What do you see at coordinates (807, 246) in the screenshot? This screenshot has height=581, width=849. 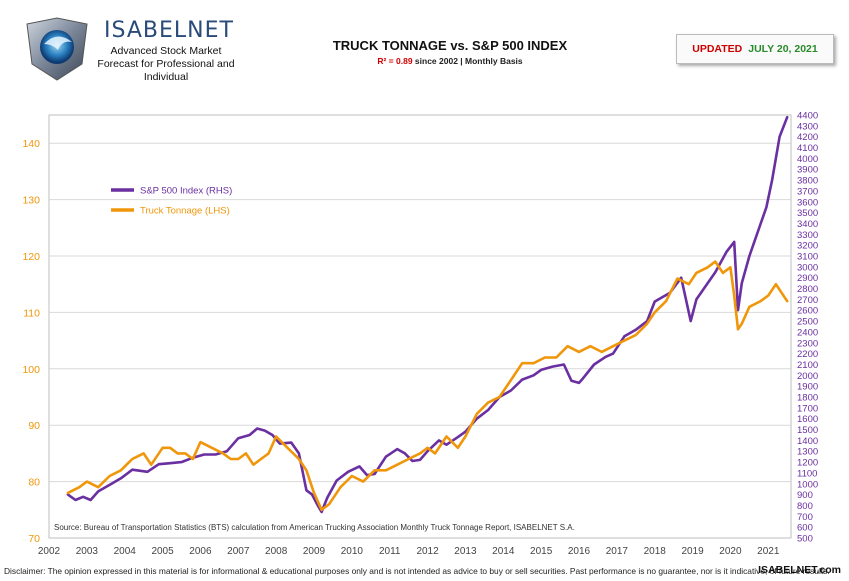 I see `right-axis-tick-label: 3200` at bounding box center [807, 246].